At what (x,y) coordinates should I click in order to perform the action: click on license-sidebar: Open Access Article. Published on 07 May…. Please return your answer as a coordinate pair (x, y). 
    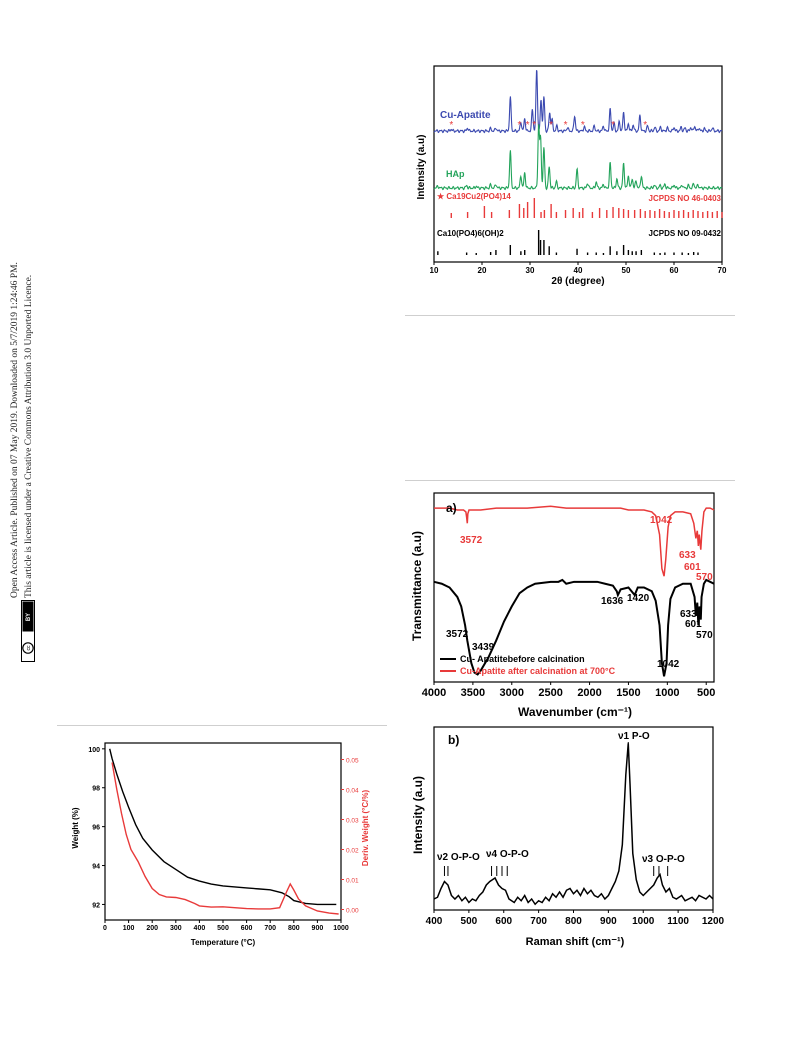
    Looking at the image, I should click on (22, 519).